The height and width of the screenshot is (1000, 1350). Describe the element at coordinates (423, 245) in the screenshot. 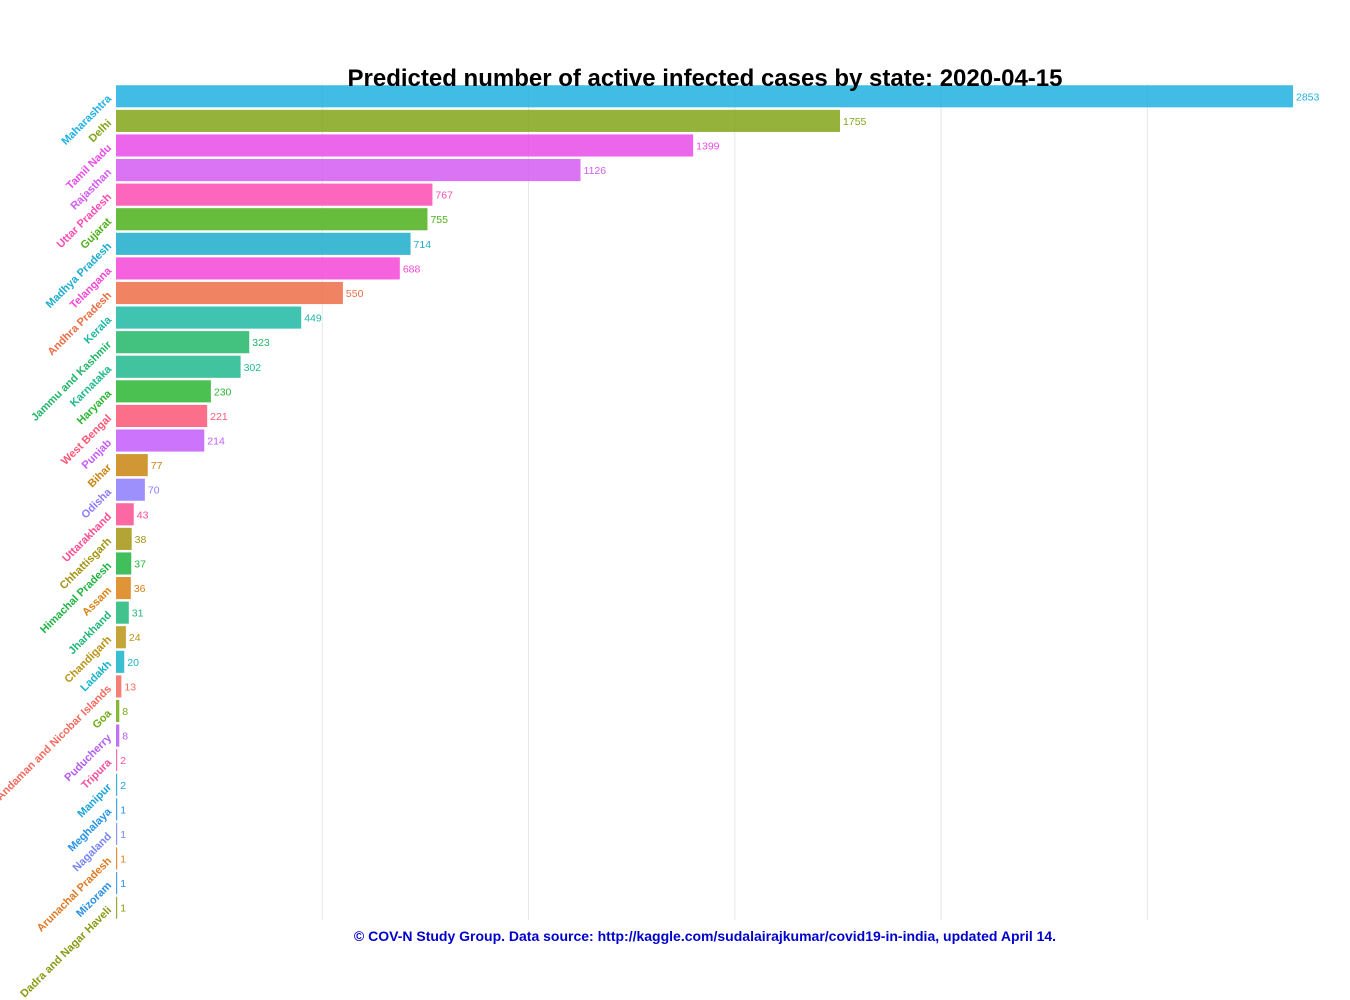

I see `value-label-madhya-pradesh: 714` at that location.